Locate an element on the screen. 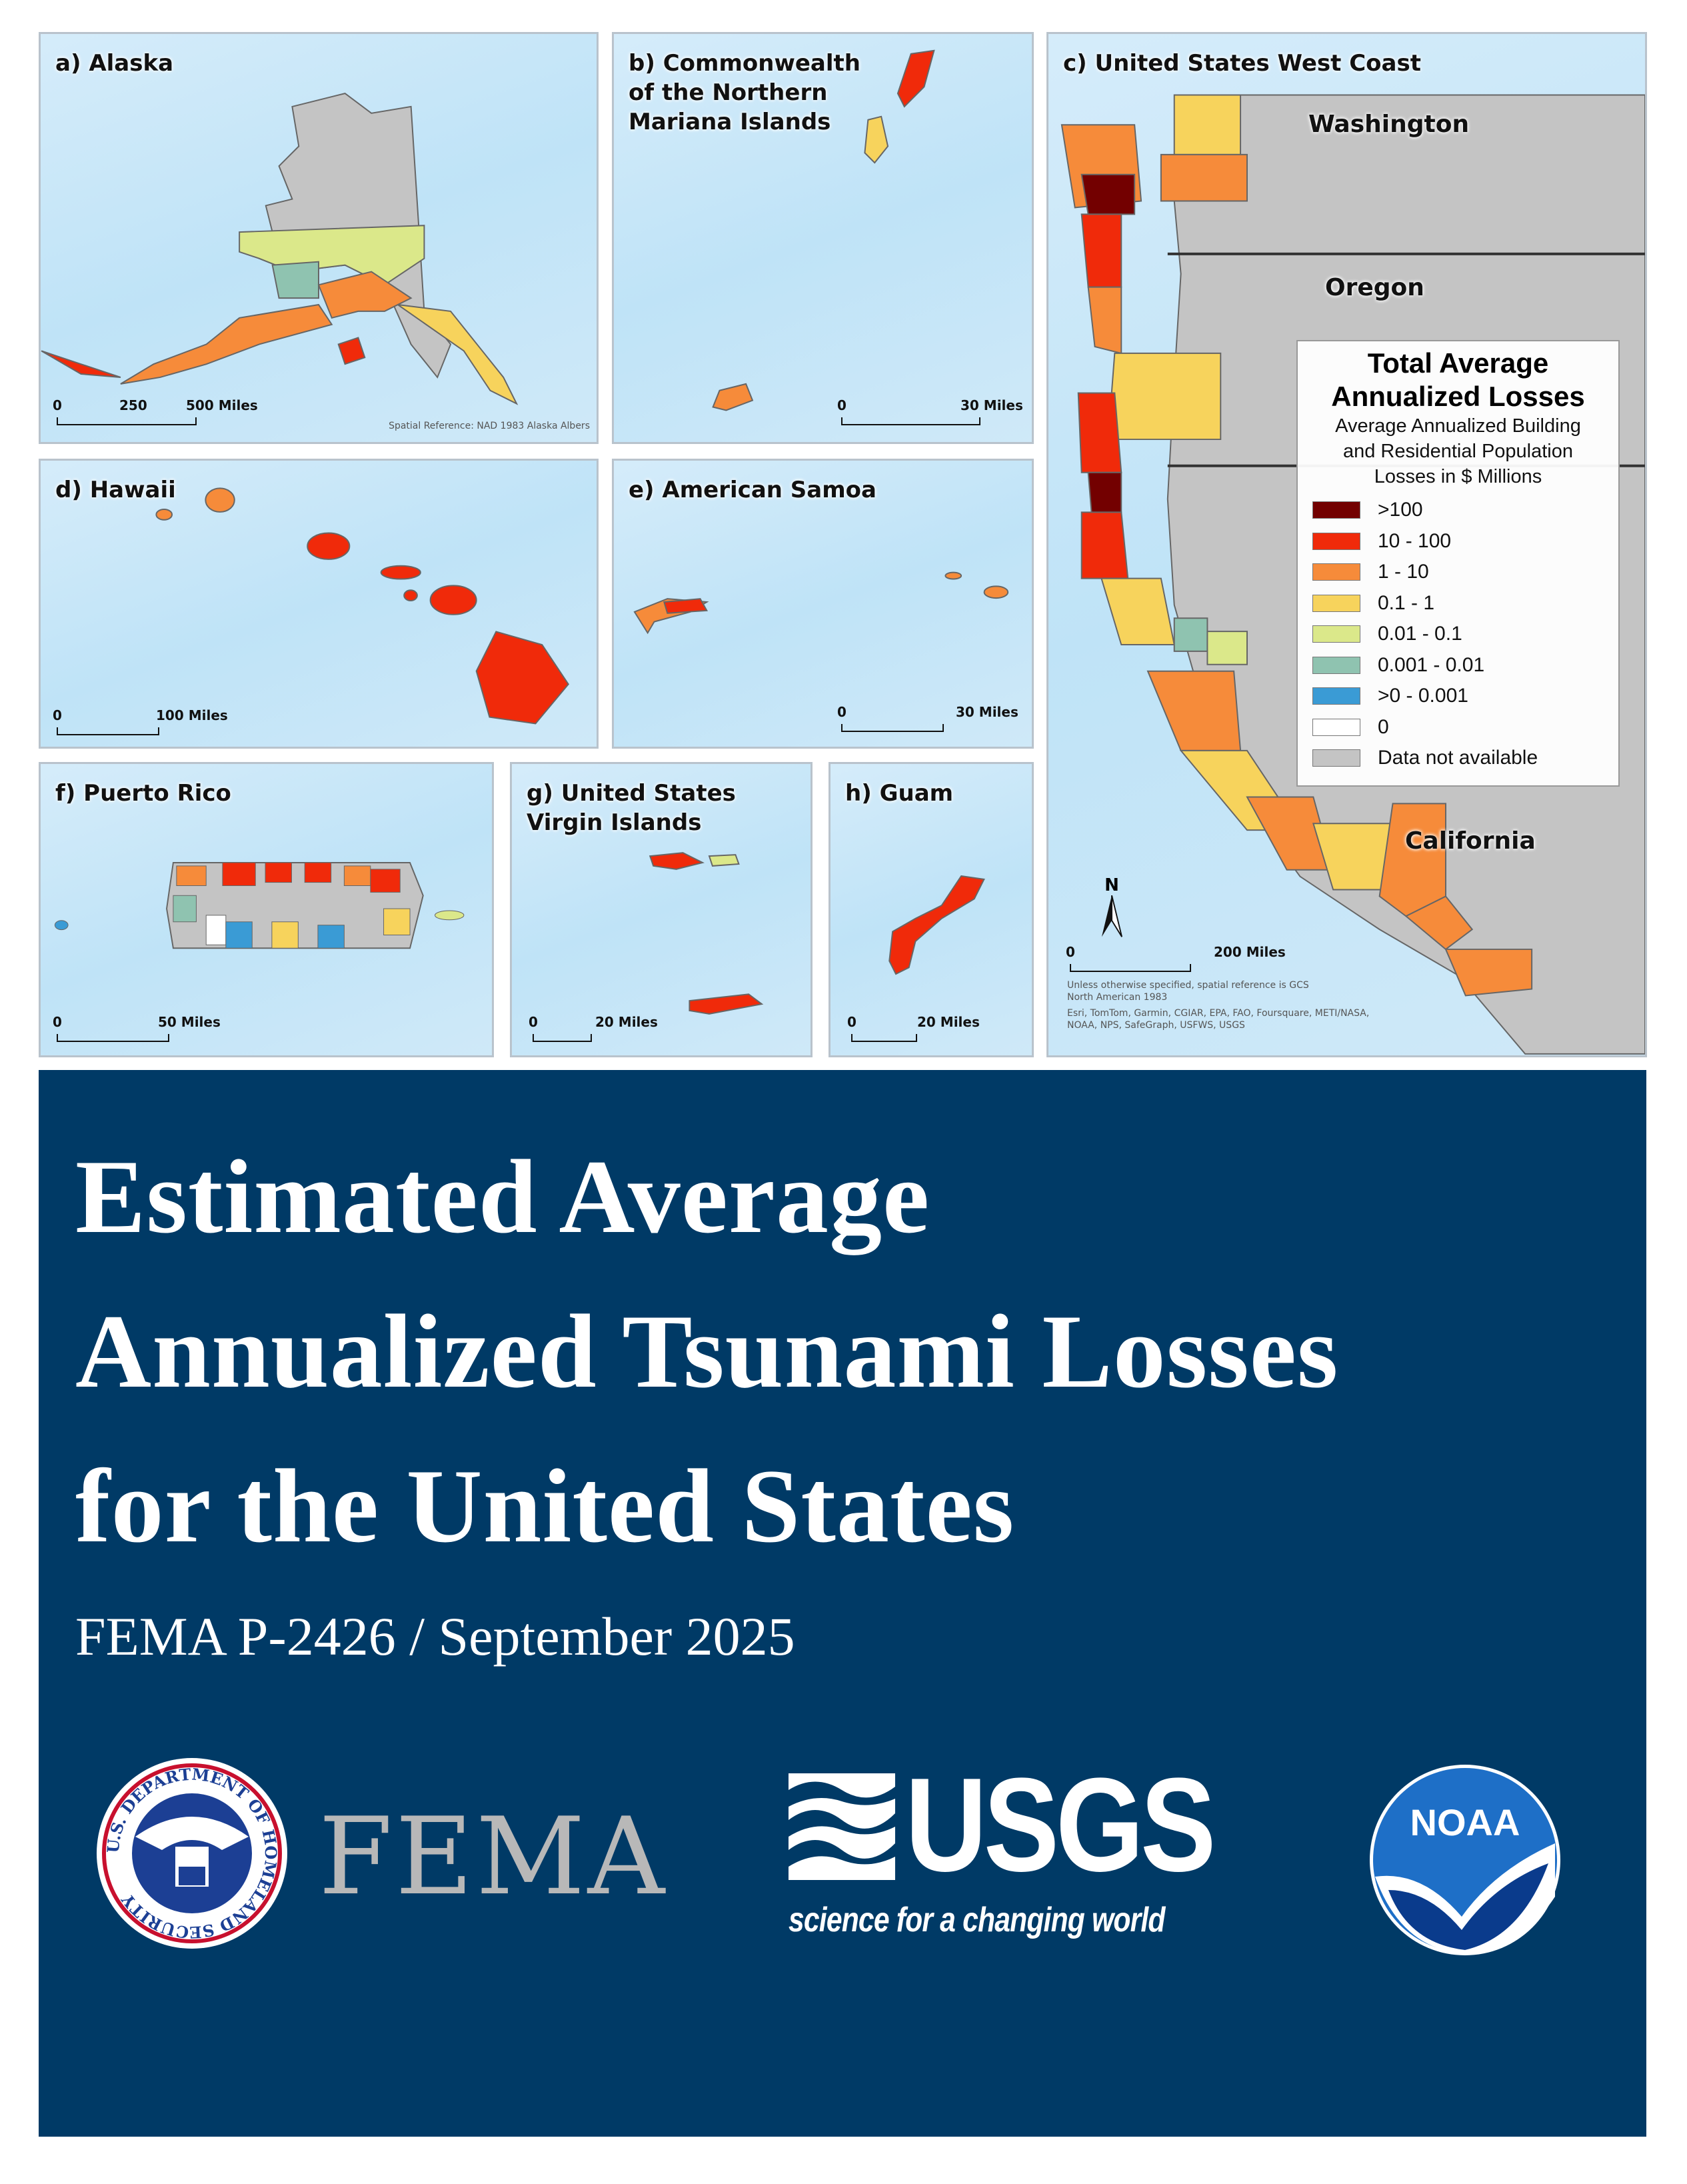 This screenshot has width=1687, height=2184. legend-label: >100 is located at coordinates (1400, 510).